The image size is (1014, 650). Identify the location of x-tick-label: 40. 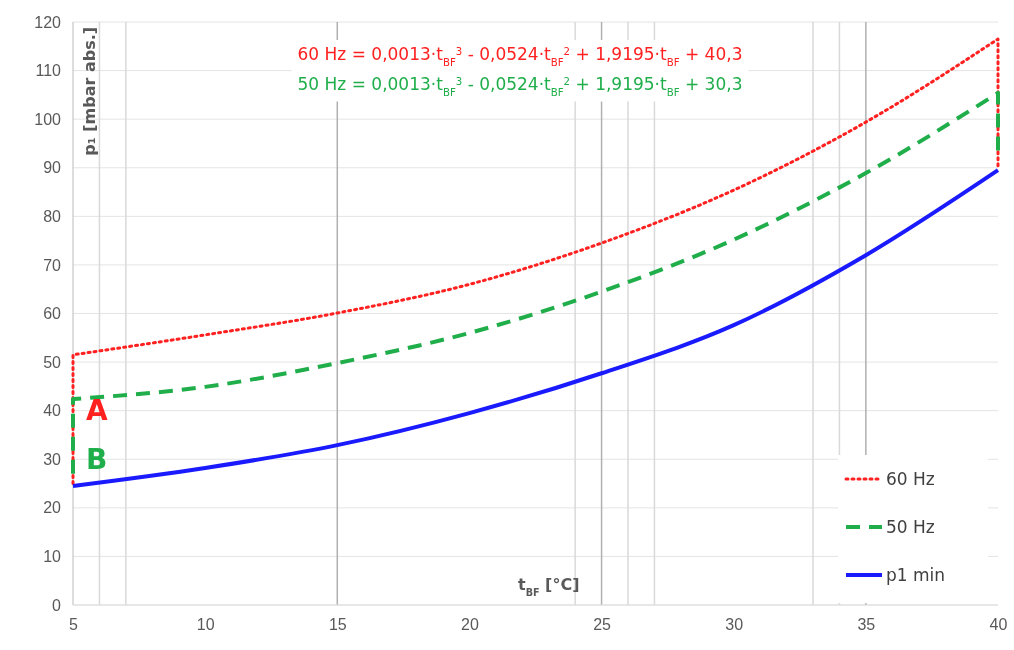
(998, 625).